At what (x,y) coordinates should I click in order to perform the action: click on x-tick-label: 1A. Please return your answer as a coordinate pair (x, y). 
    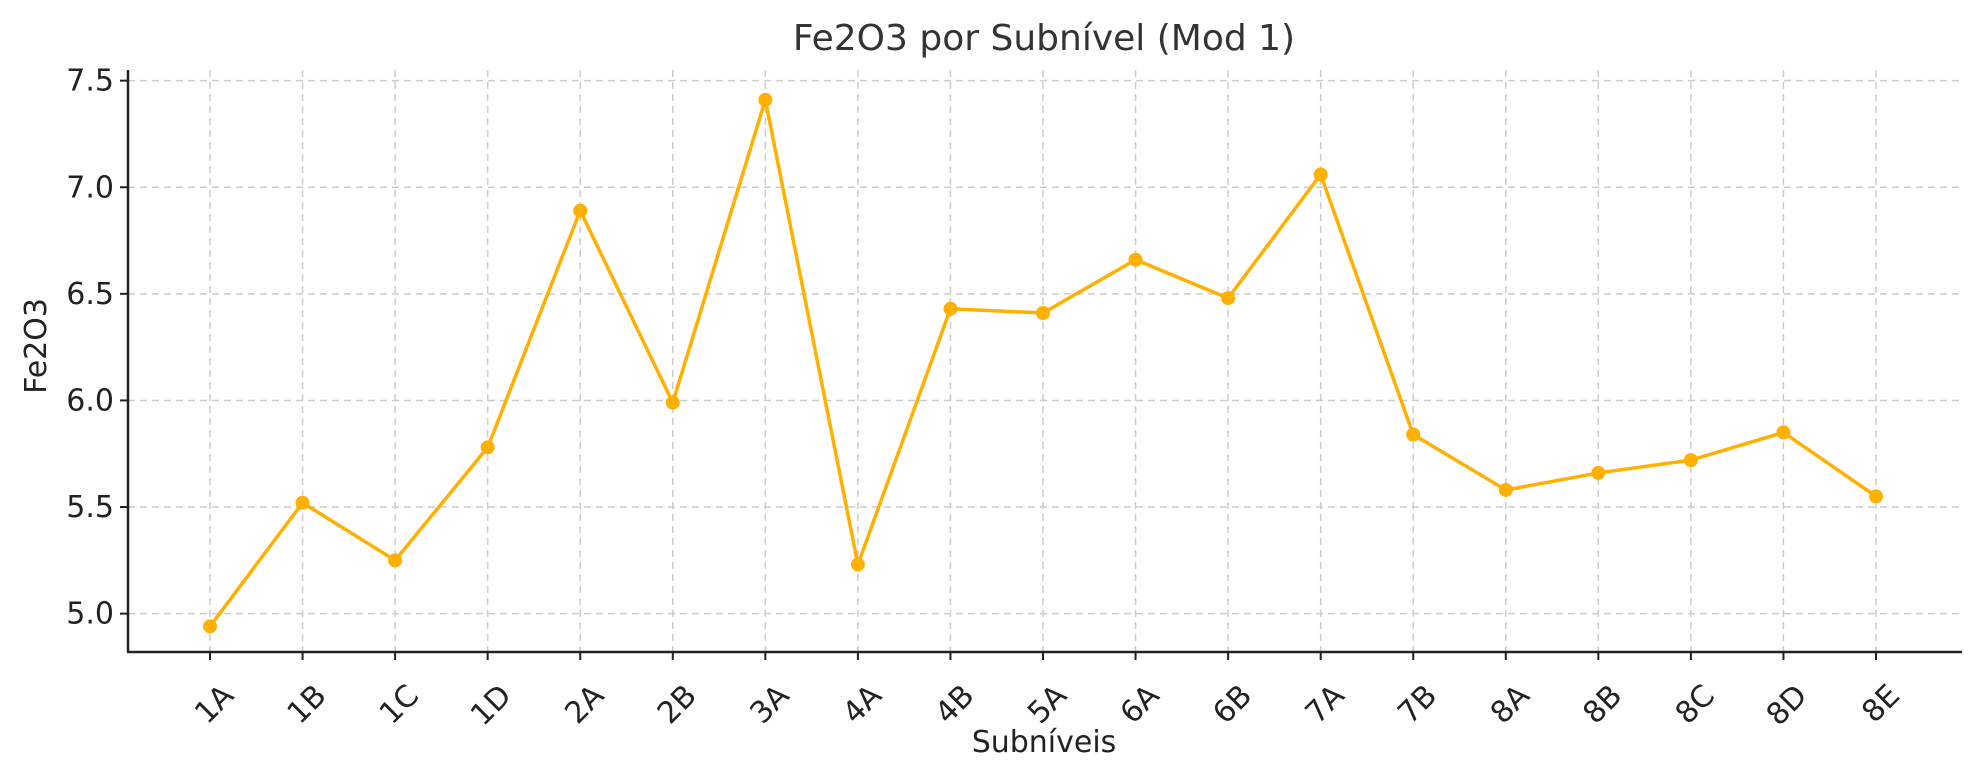
    Looking at the image, I should click on (214, 704).